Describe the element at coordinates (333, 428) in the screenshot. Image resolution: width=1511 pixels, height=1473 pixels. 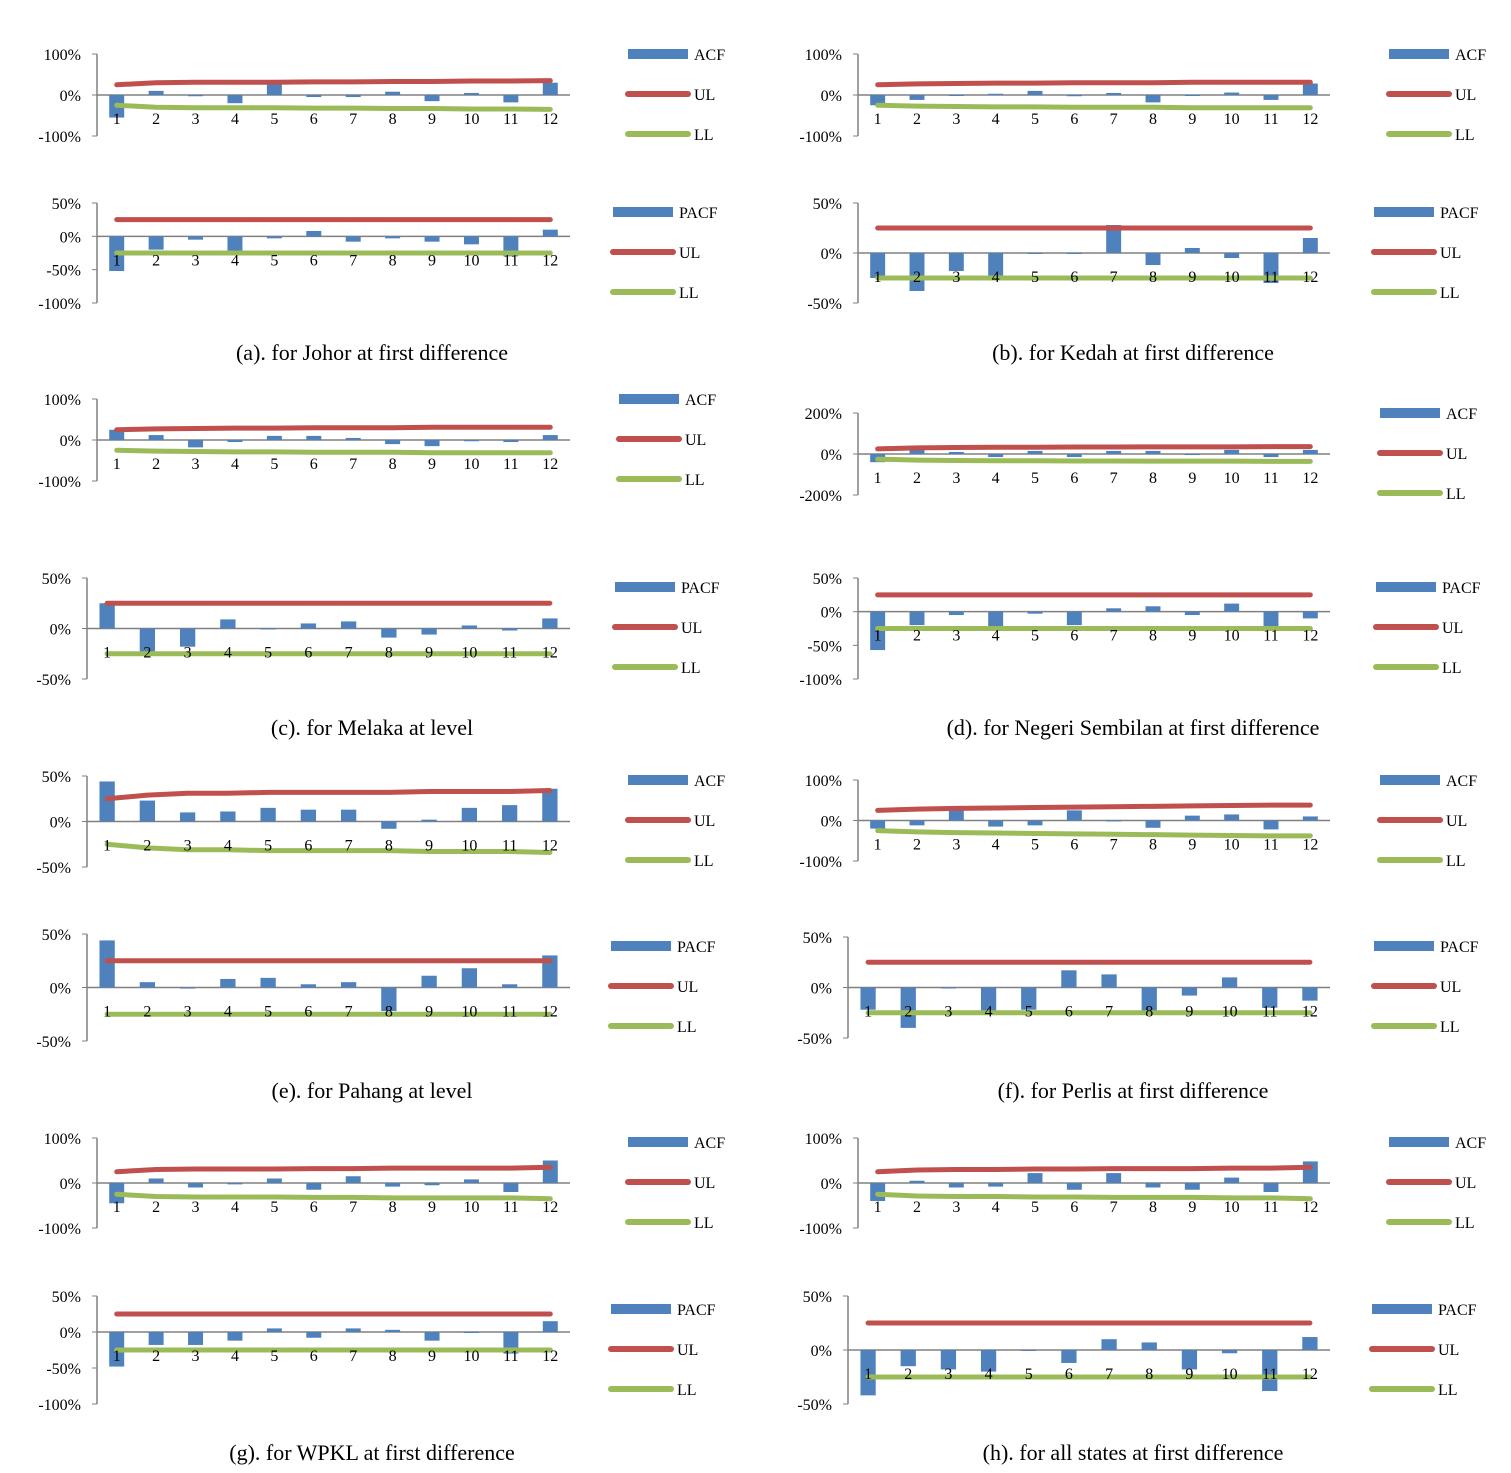
I see `line-ul` at that location.